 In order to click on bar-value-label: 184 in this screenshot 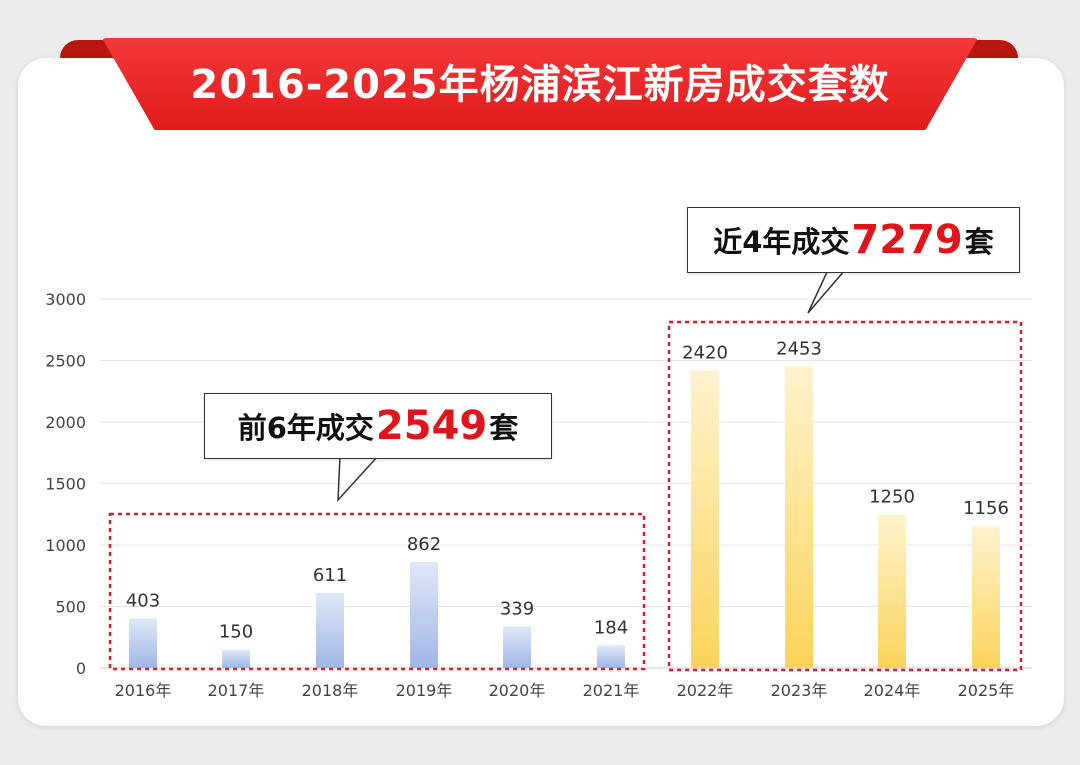, I will do `click(611, 627)`.